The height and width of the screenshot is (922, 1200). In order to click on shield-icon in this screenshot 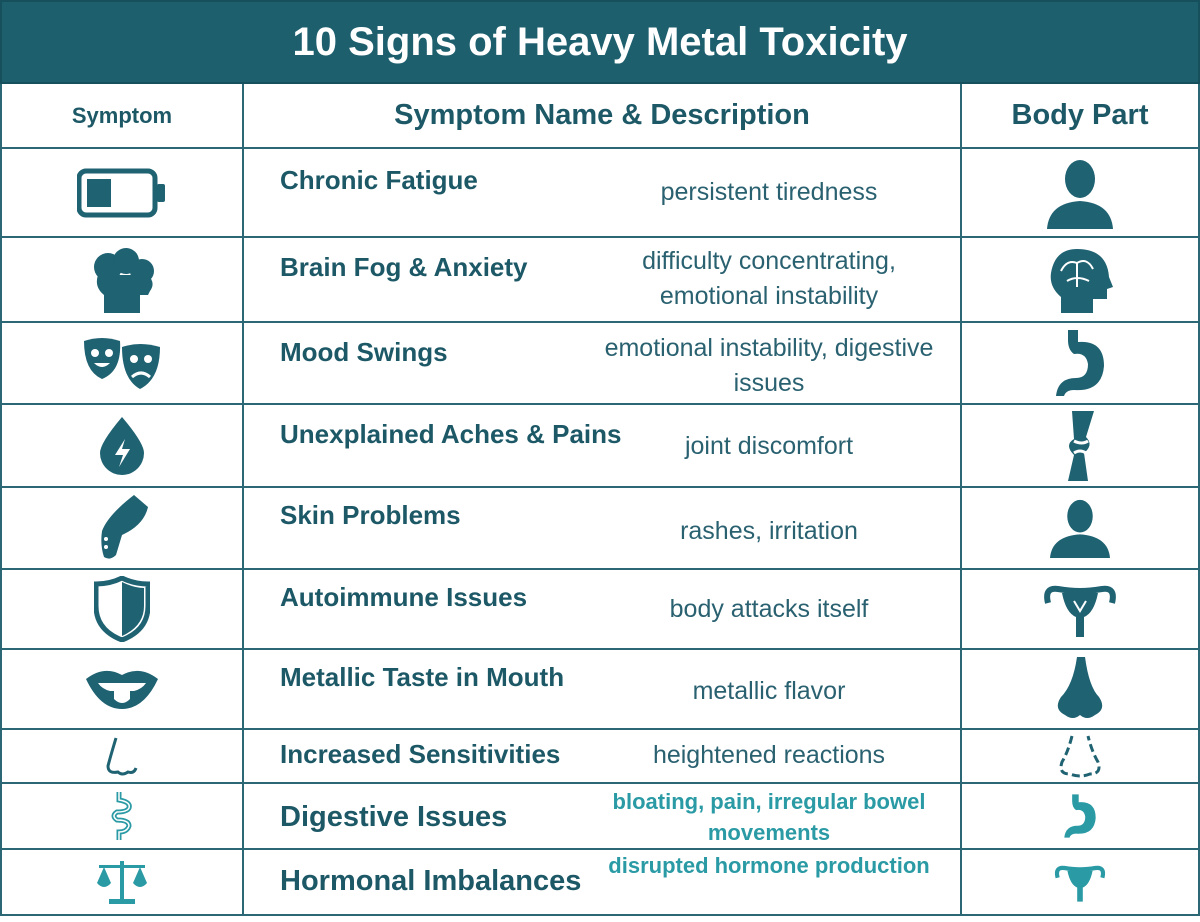, I will do `click(122, 609)`.